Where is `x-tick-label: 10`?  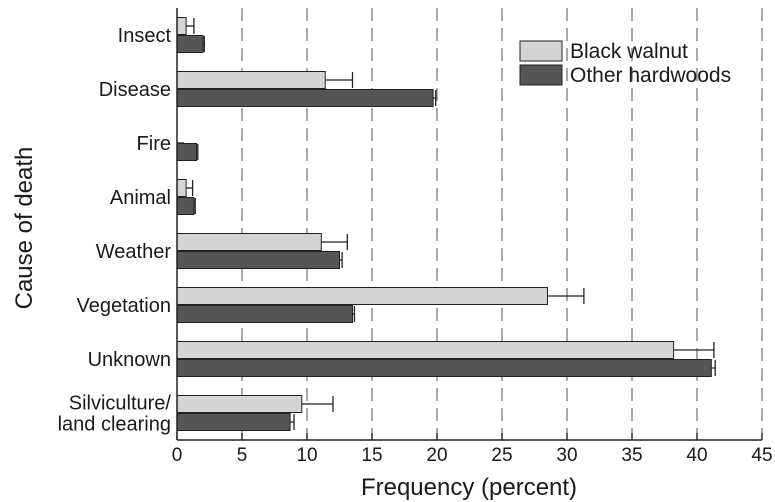
x-tick-label: 10 is located at coordinates (306, 455).